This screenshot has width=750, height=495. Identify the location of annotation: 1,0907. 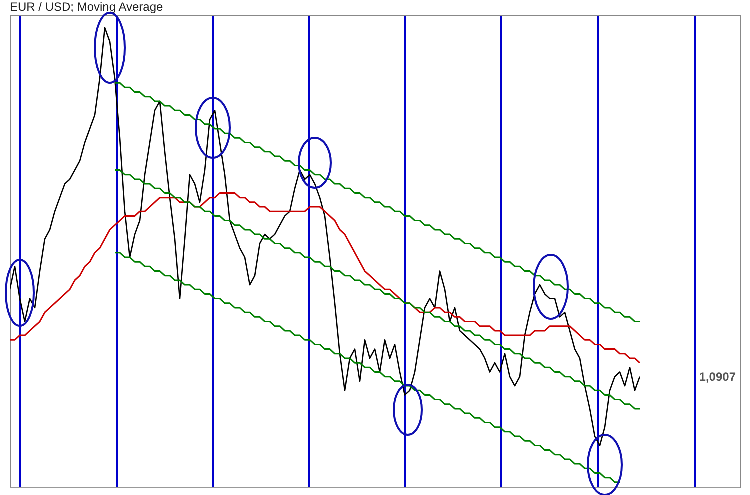
(717, 377).